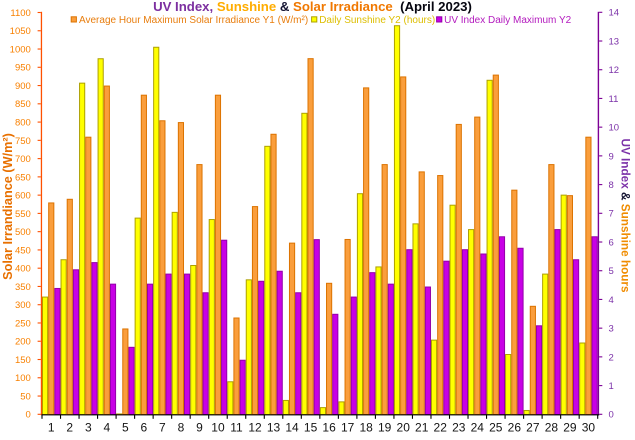  Describe the element at coordinates (20, 49) in the screenshot. I see `svg-text: 1000` at that location.